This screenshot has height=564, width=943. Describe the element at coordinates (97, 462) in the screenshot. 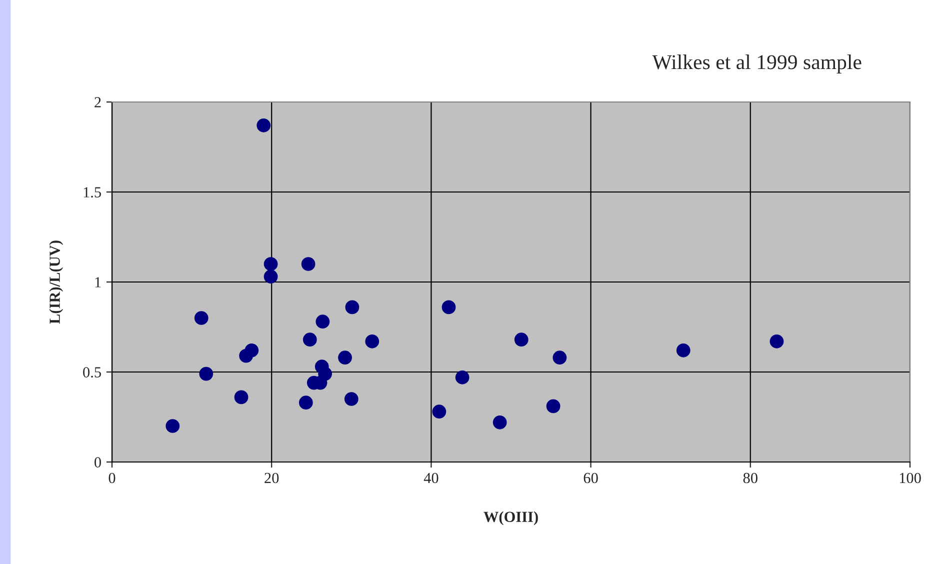

I see `y-tick-label: 0` at that location.